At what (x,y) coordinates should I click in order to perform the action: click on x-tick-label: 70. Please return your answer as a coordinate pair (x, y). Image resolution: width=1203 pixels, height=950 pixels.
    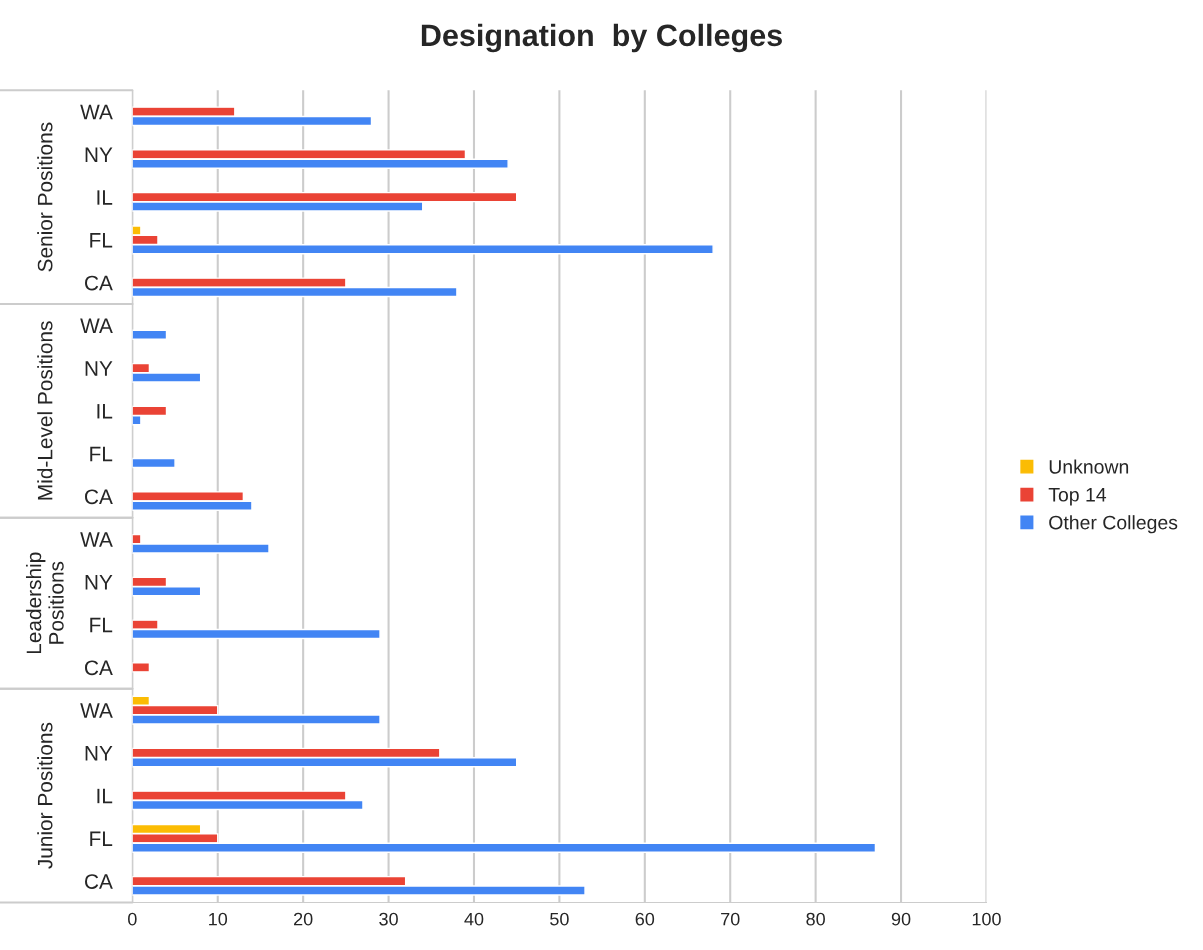
    Looking at the image, I should click on (730, 919).